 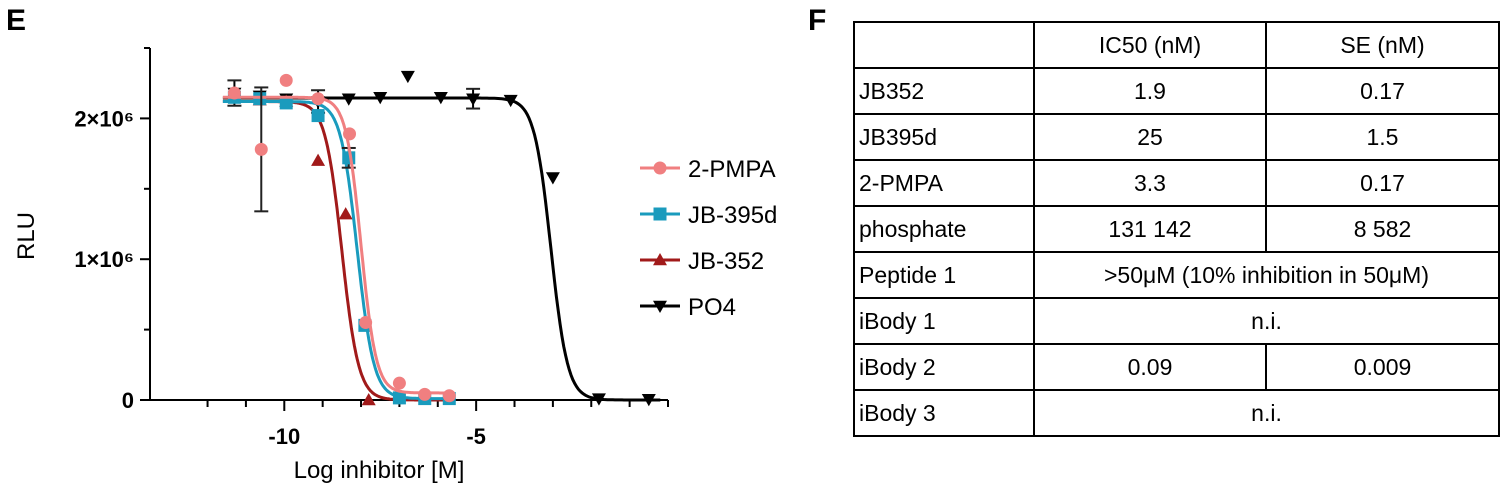 What do you see at coordinates (901, 183) in the screenshot?
I see `table-row-name: 2-PMPA` at bounding box center [901, 183].